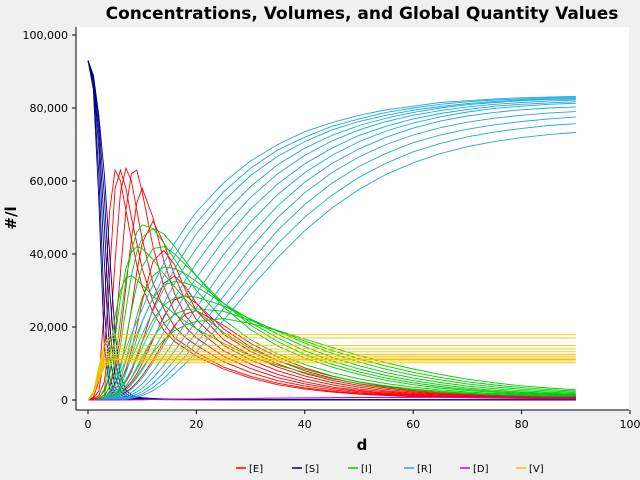 Image resolution: width=640 pixels, height=480 pixels. What do you see at coordinates (413, 424) in the screenshot?
I see `x-tick-label: 60` at bounding box center [413, 424].